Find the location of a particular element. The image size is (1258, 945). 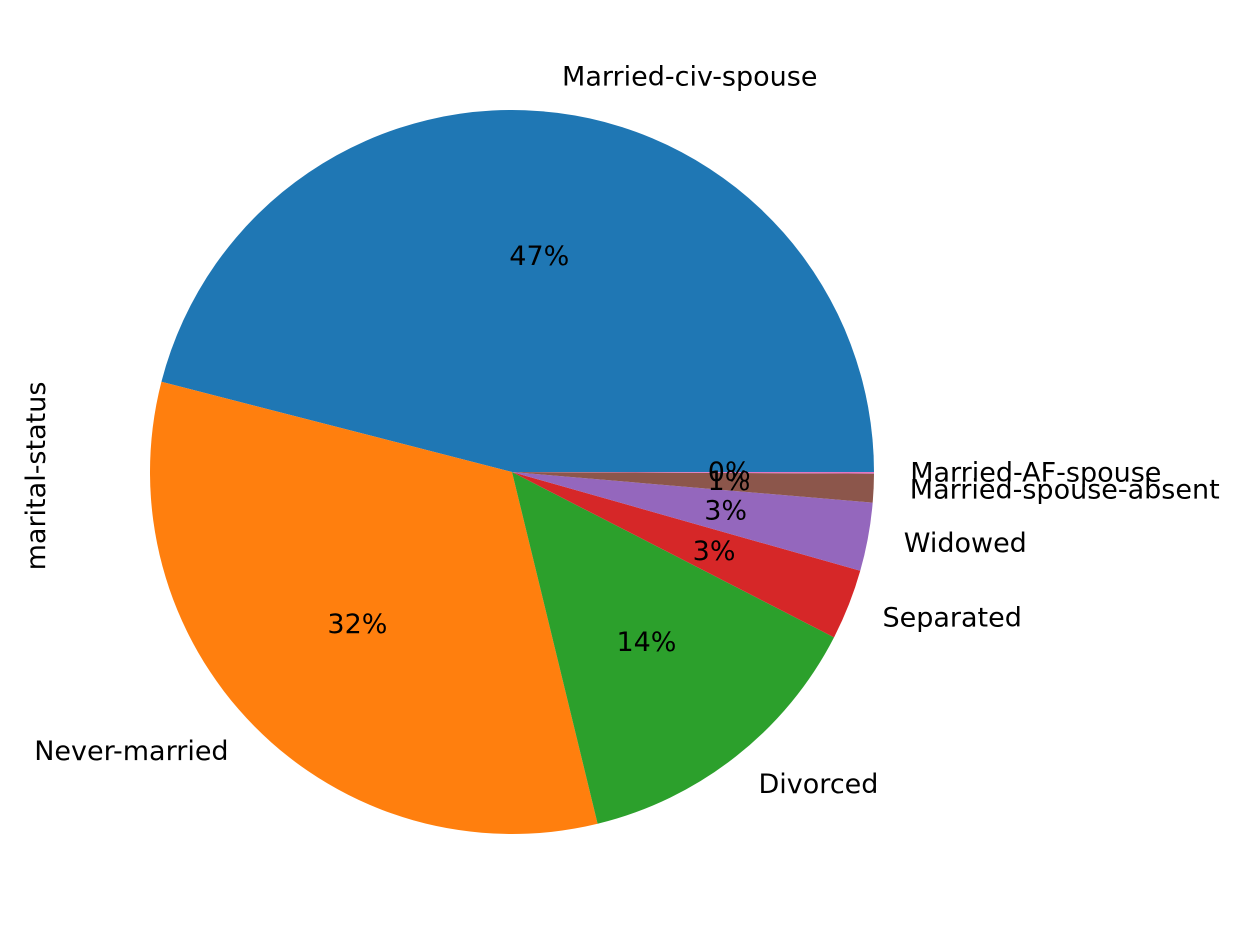

pct-label-widowed: 3% is located at coordinates (725, 511).